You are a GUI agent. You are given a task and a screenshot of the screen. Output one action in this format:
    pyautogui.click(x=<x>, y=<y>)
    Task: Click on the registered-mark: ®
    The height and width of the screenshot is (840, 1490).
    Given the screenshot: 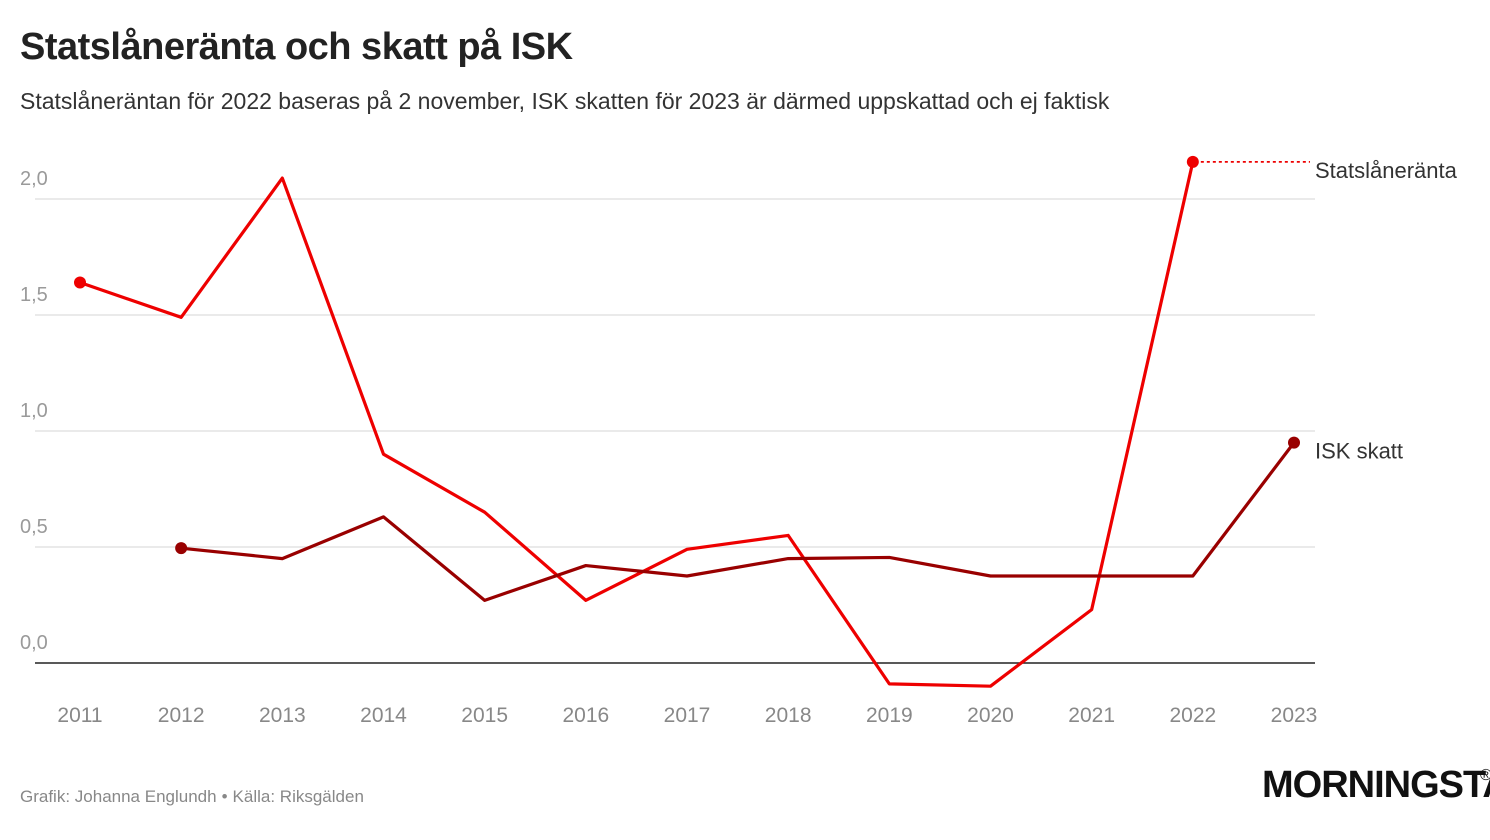 What is the action you would take?
    pyautogui.click(x=1485, y=775)
    